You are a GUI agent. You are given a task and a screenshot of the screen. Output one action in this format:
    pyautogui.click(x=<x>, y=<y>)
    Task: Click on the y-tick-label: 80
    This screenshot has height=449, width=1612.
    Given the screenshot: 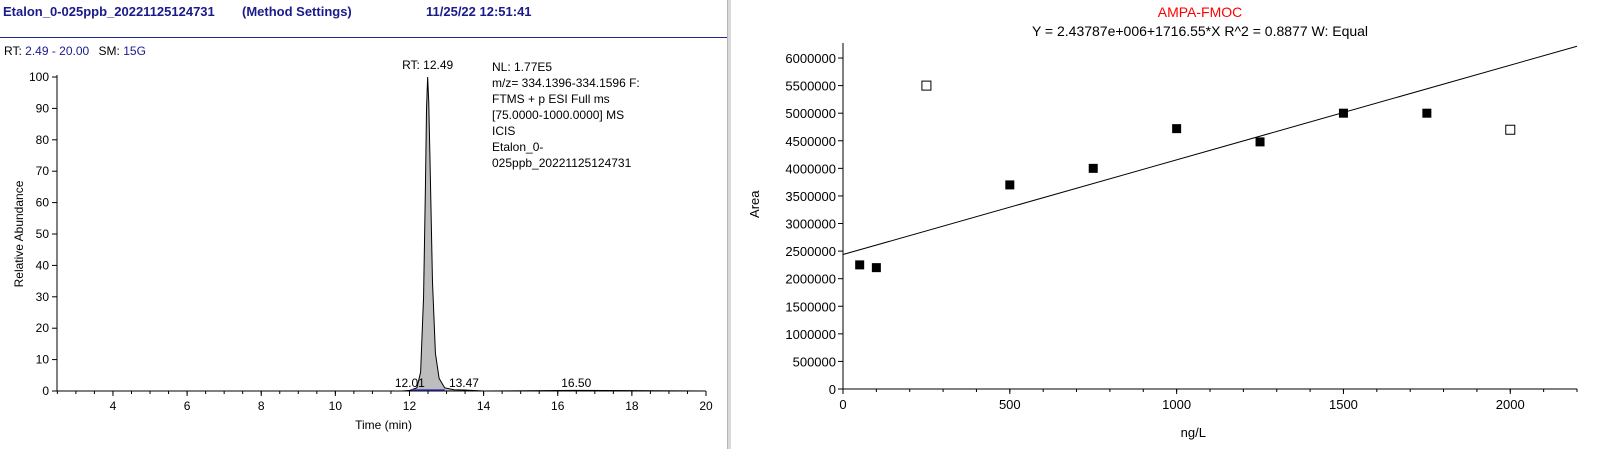 What is the action you would take?
    pyautogui.click(x=43, y=140)
    